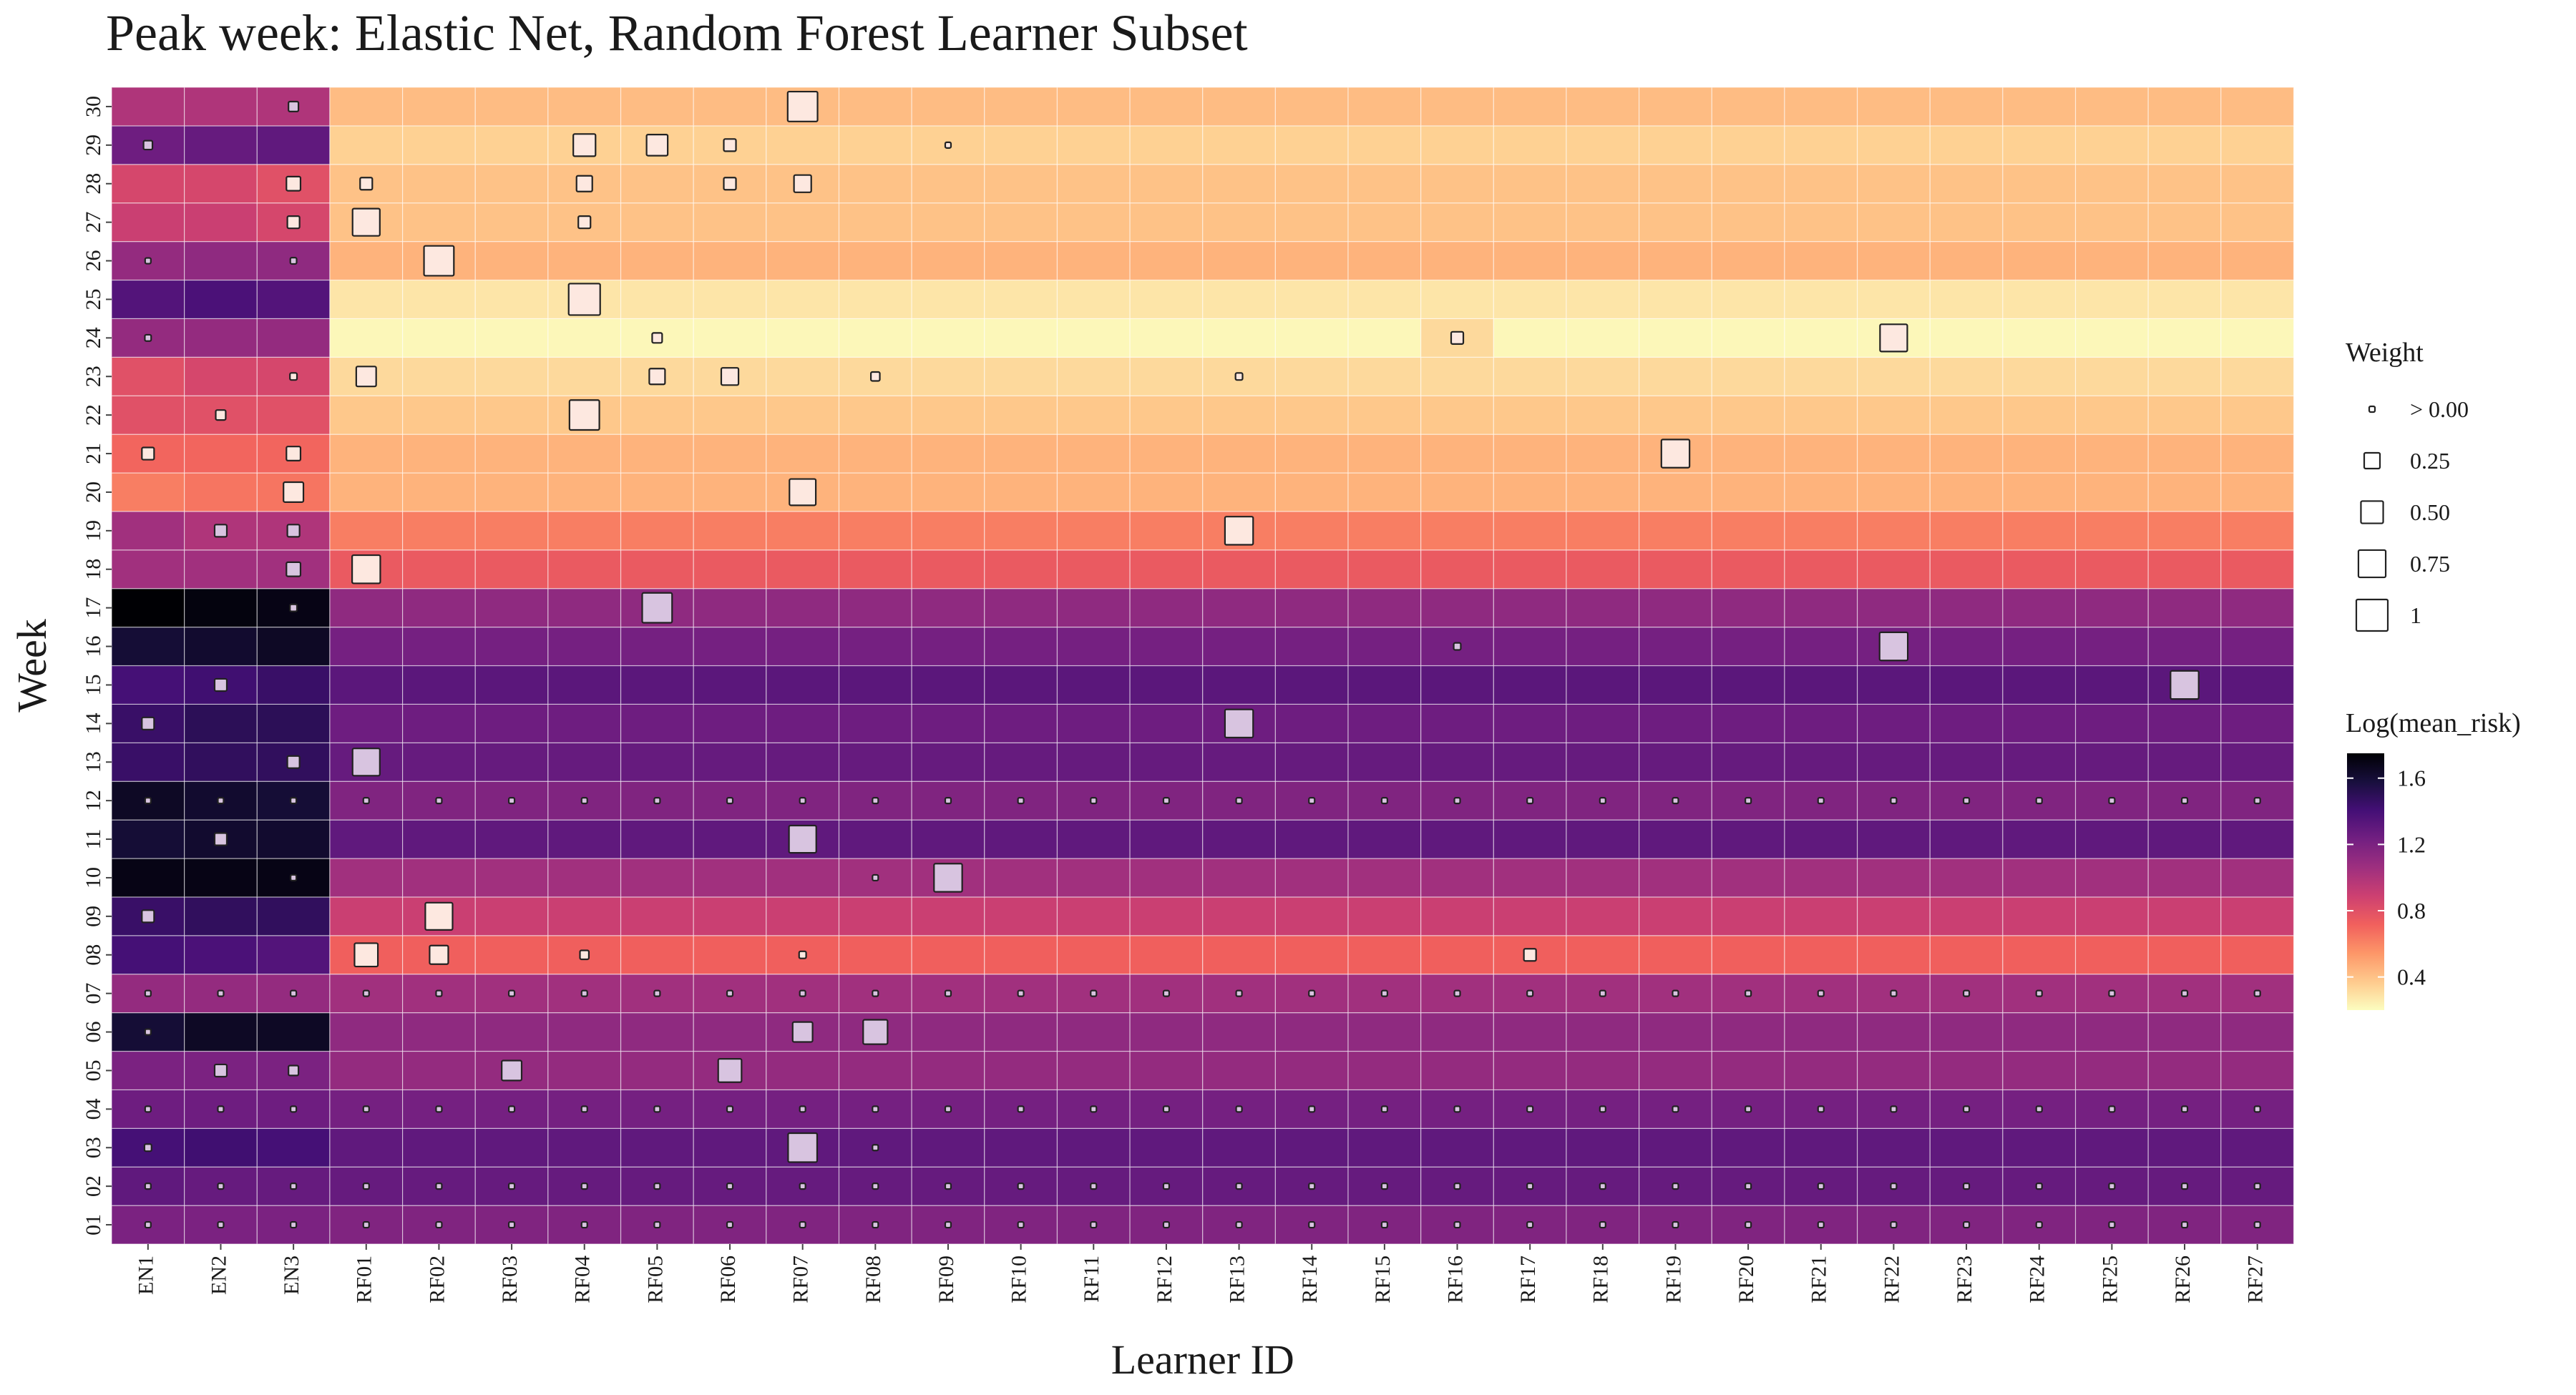  What do you see at coordinates (2439, 409) in the screenshot?
I see `legend-weight-label: > 0.00` at bounding box center [2439, 409].